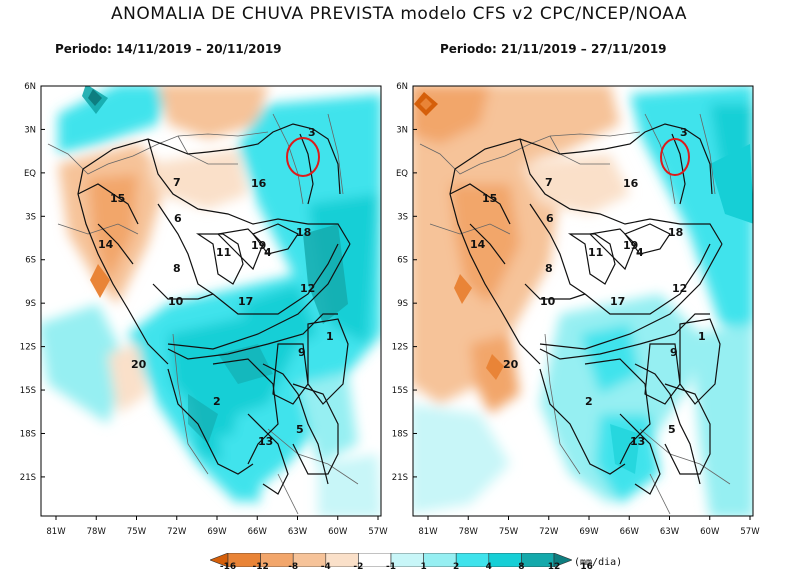 The image size is (798, 575). I want to click on lon-label-1-4: 69W, so click(589, 532).